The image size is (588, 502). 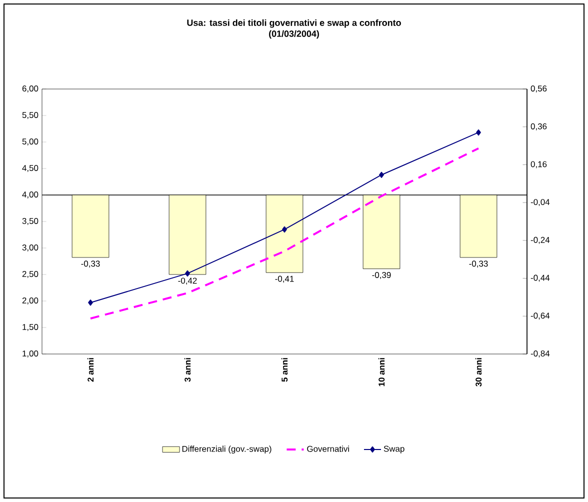 What do you see at coordinates (294, 34) in the screenshot?
I see `chart-subtitle: (01/03/2004)` at bounding box center [294, 34].